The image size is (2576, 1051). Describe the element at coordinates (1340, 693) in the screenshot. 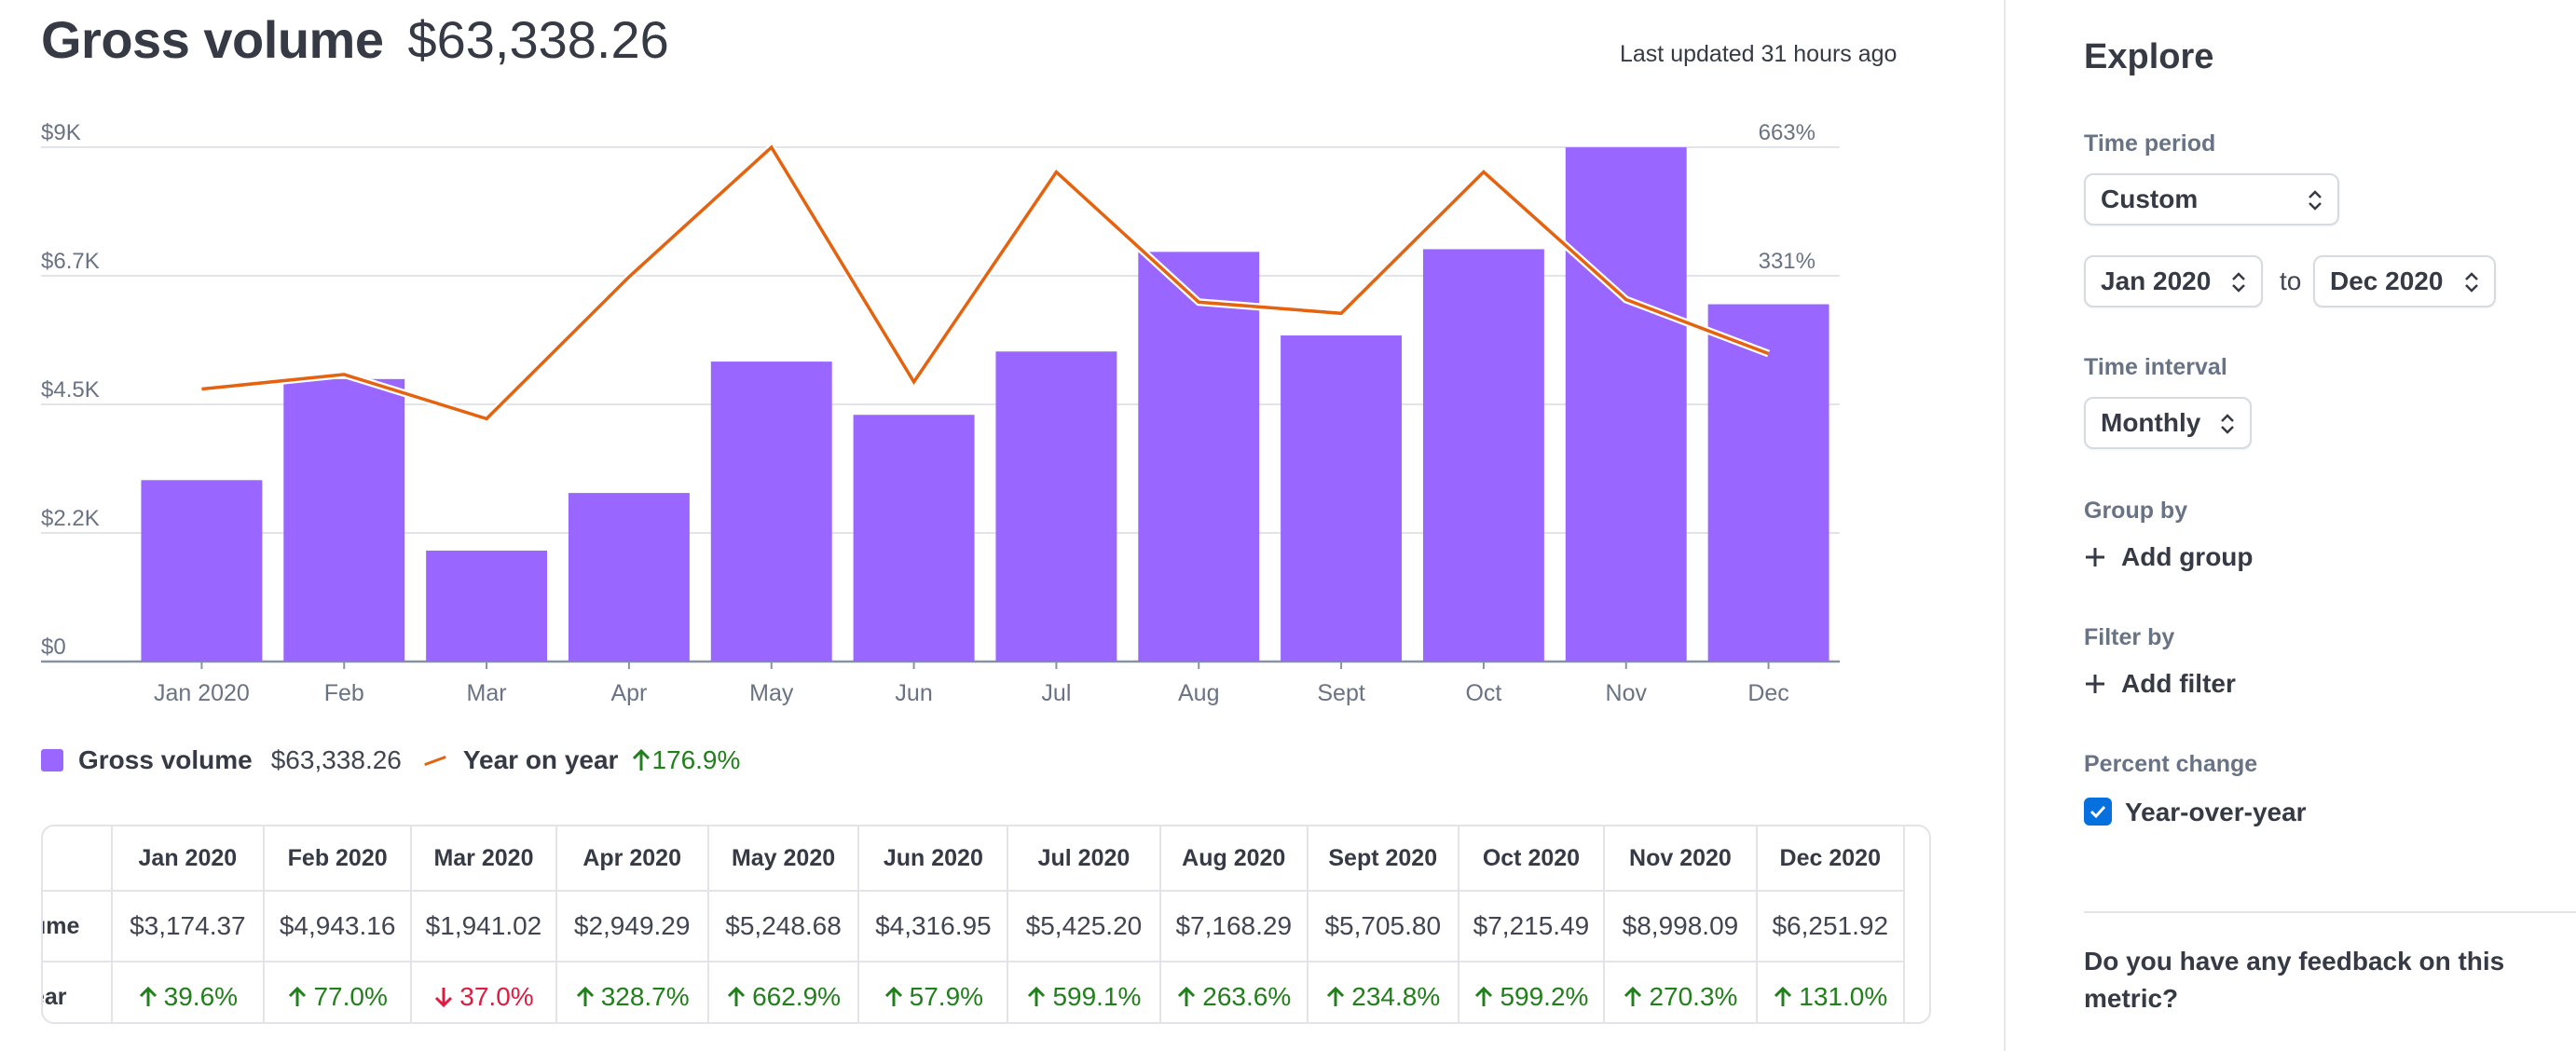

I see `x-tick-label: Sept` at that location.